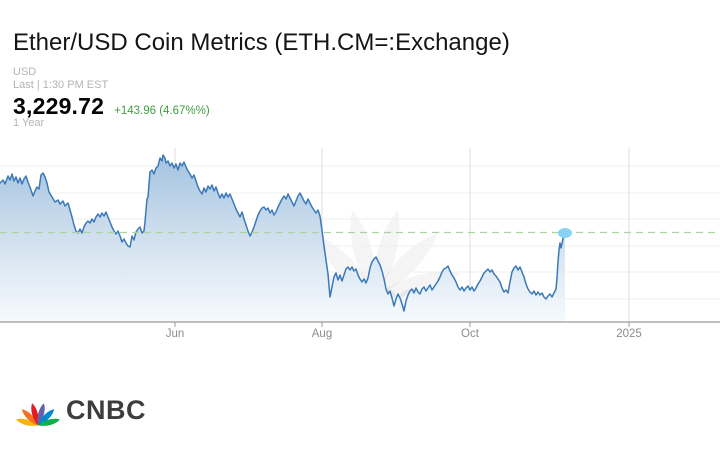 This screenshot has width=720, height=450. I want to click on range-label: 1 Year, so click(29, 123).